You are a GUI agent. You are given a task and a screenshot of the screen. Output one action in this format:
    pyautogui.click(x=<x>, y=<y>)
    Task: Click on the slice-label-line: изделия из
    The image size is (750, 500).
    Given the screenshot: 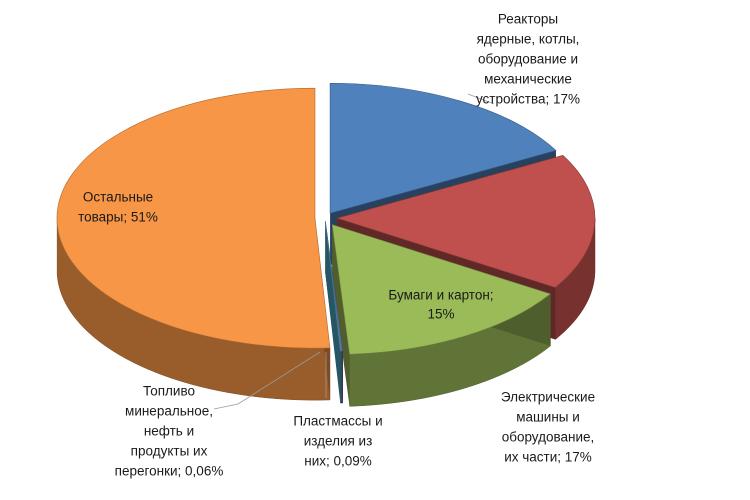 What is the action you would take?
    pyautogui.click(x=338, y=440)
    